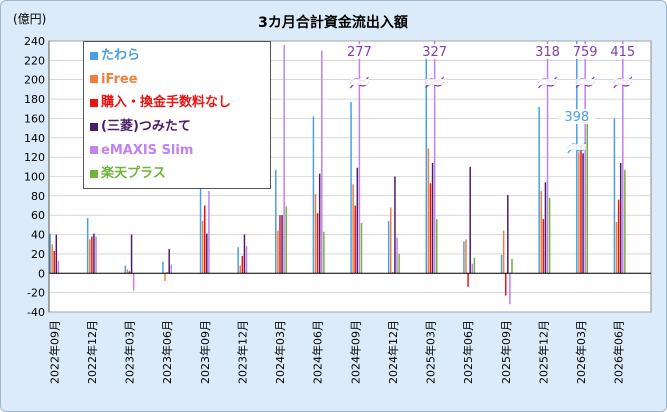  Describe the element at coordinates (38, 215) in the screenshot. I see `y-tick-label: 60` at that location.